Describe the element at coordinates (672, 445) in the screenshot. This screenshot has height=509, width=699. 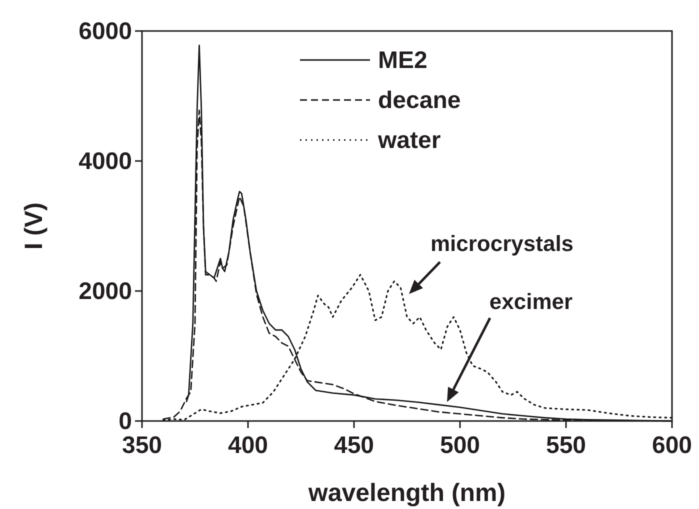
I see `x-tick-label: 600` at that location.